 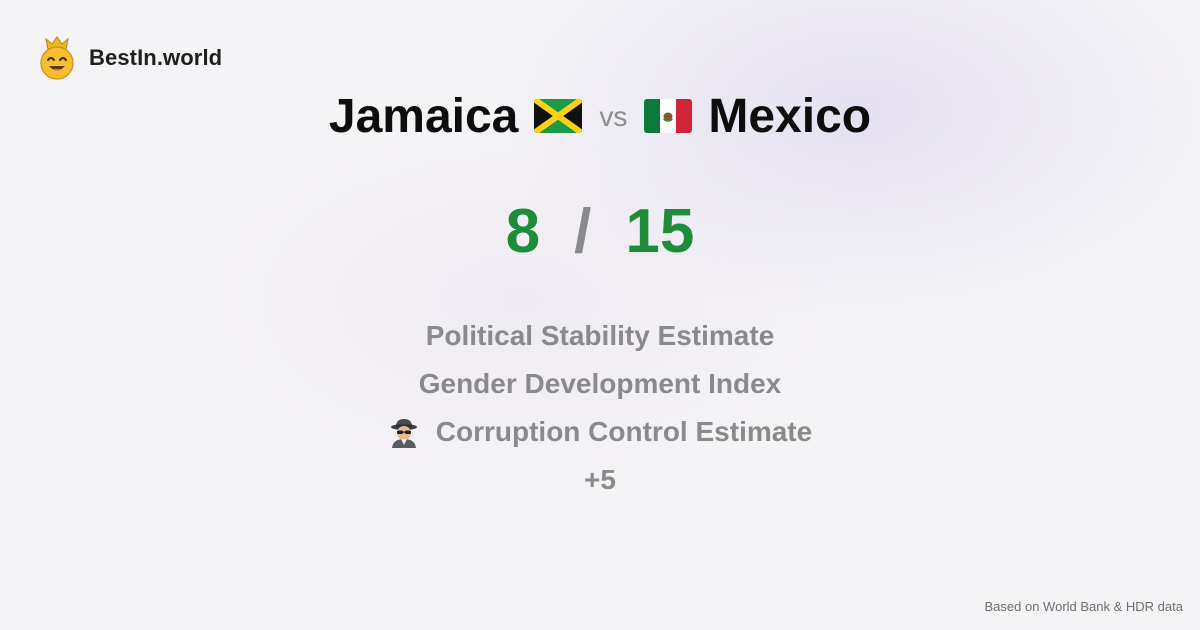 I want to click on score: 8 / 15, so click(x=600, y=231).